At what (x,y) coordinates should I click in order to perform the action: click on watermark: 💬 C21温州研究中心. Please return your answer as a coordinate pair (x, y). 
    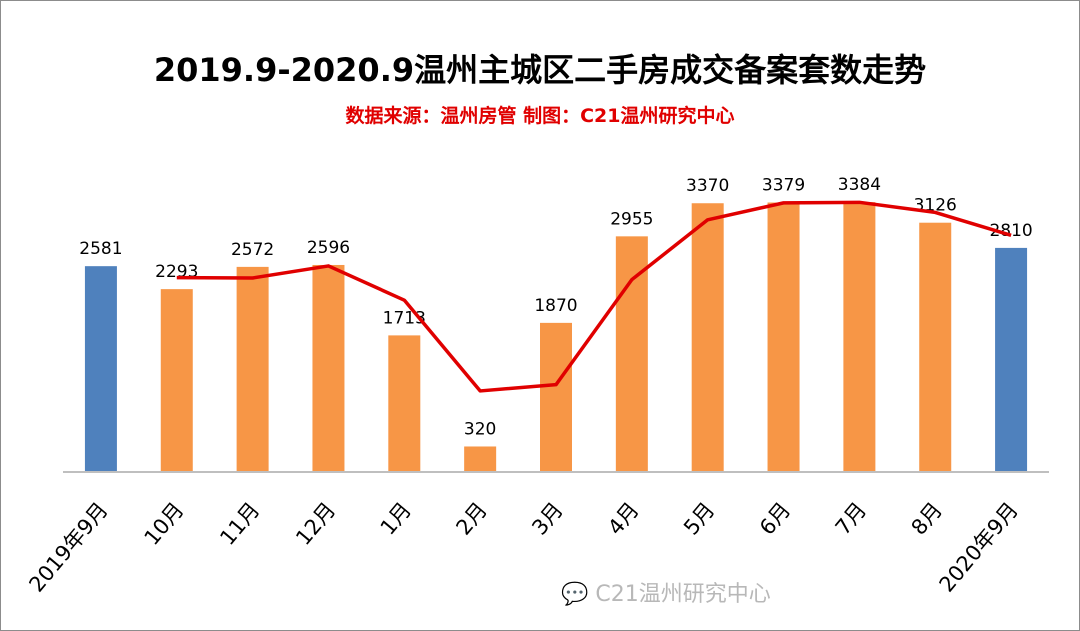
    Looking at the image, I should click on (666, 592).